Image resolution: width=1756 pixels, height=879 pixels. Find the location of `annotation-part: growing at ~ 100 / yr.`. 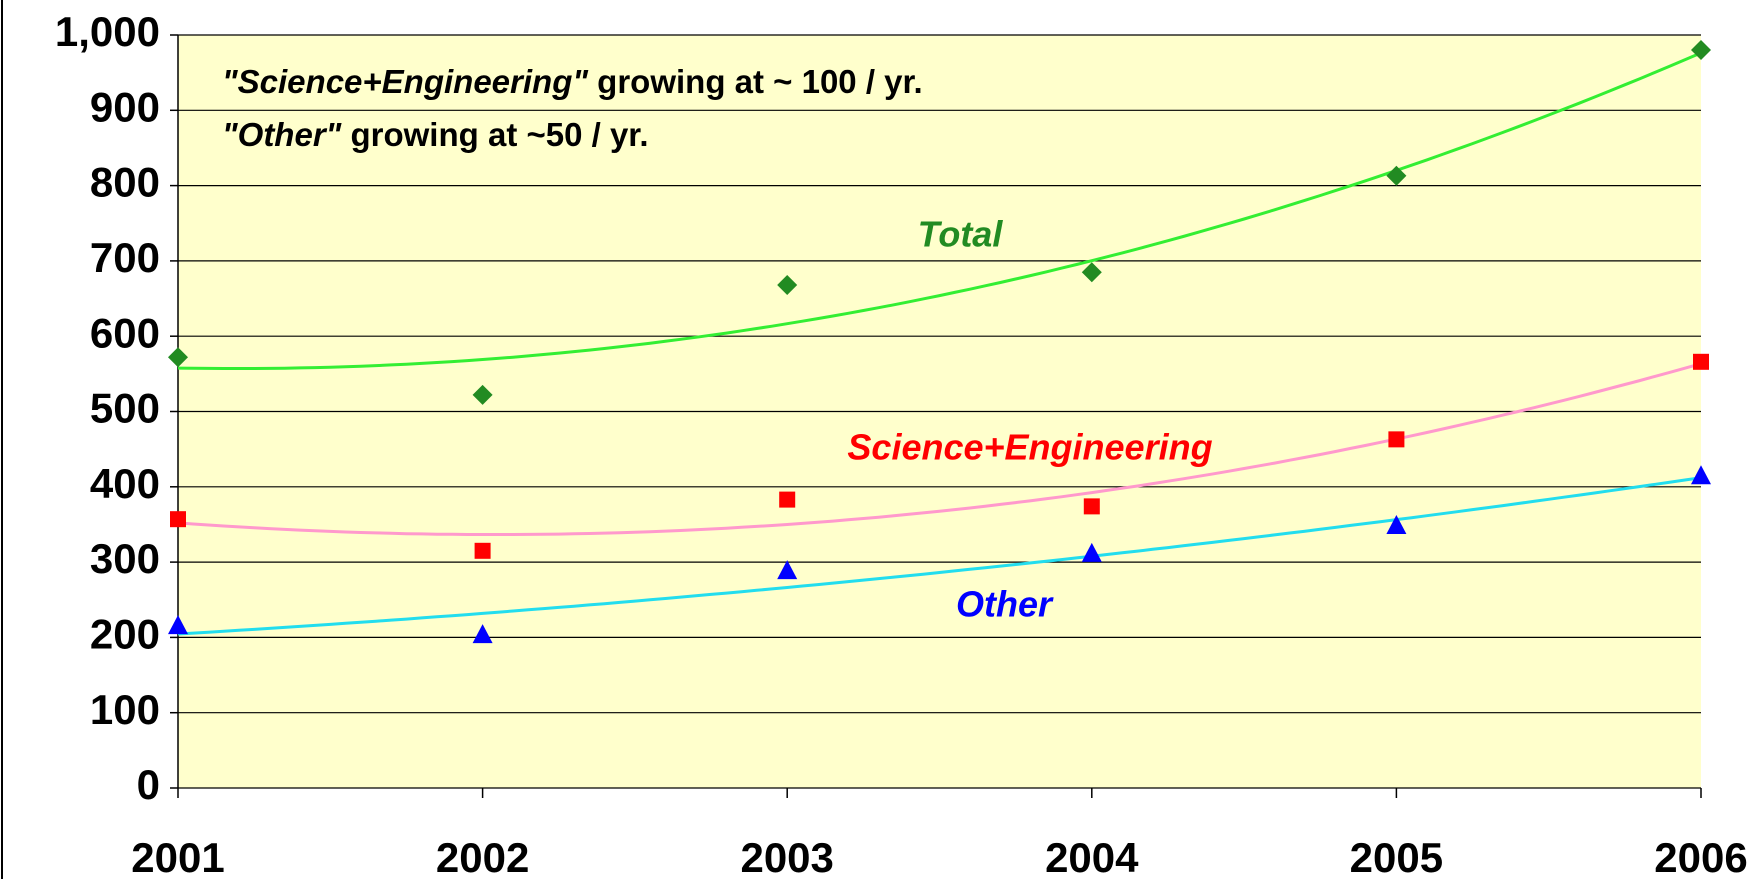

annotation-part: growing at ~ 100 / yr. is located at coordinates (755, 81).